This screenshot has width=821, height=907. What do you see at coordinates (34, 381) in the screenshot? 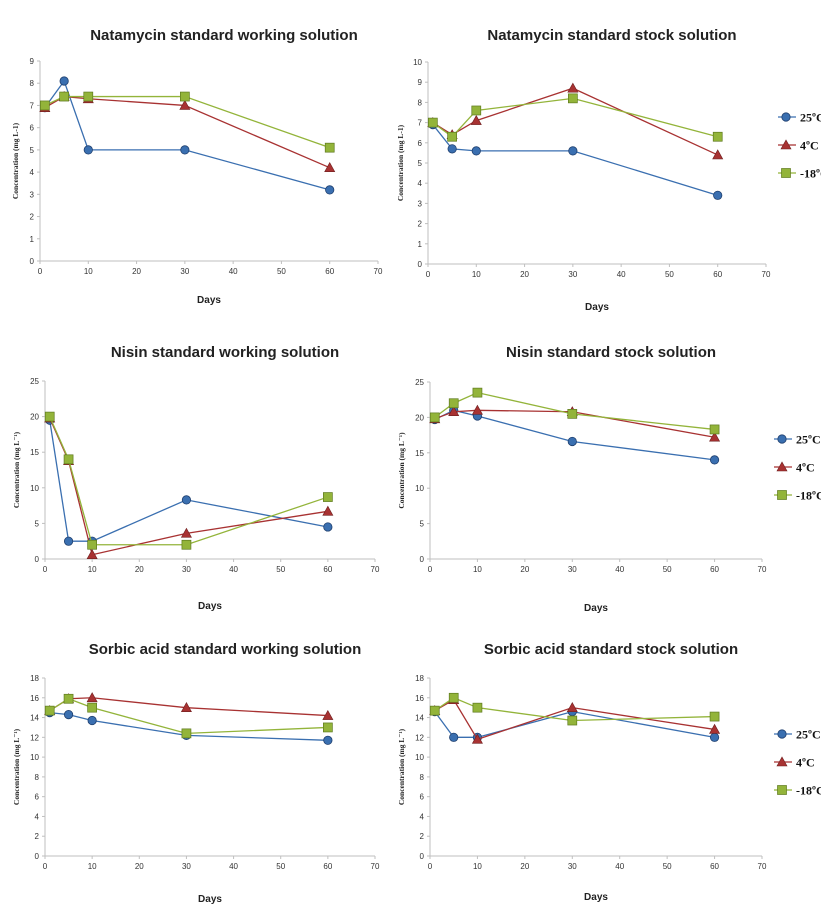
I see `y-tick-label: 25` at bounding box center [34, 381].